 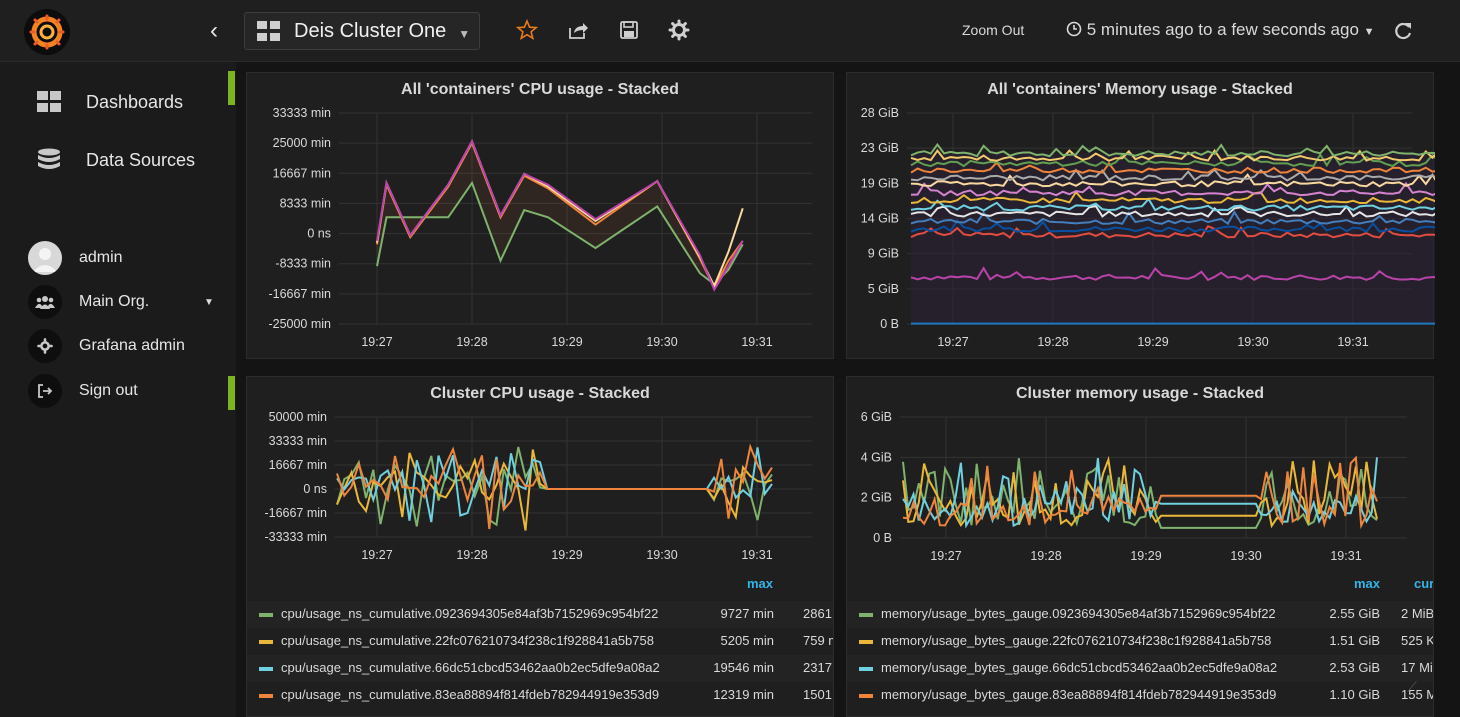 What do you see at coordinates (818, 667) in the screenshot?
I see `legend-avg-value: 2317 min` at bounding box center [818, 667].